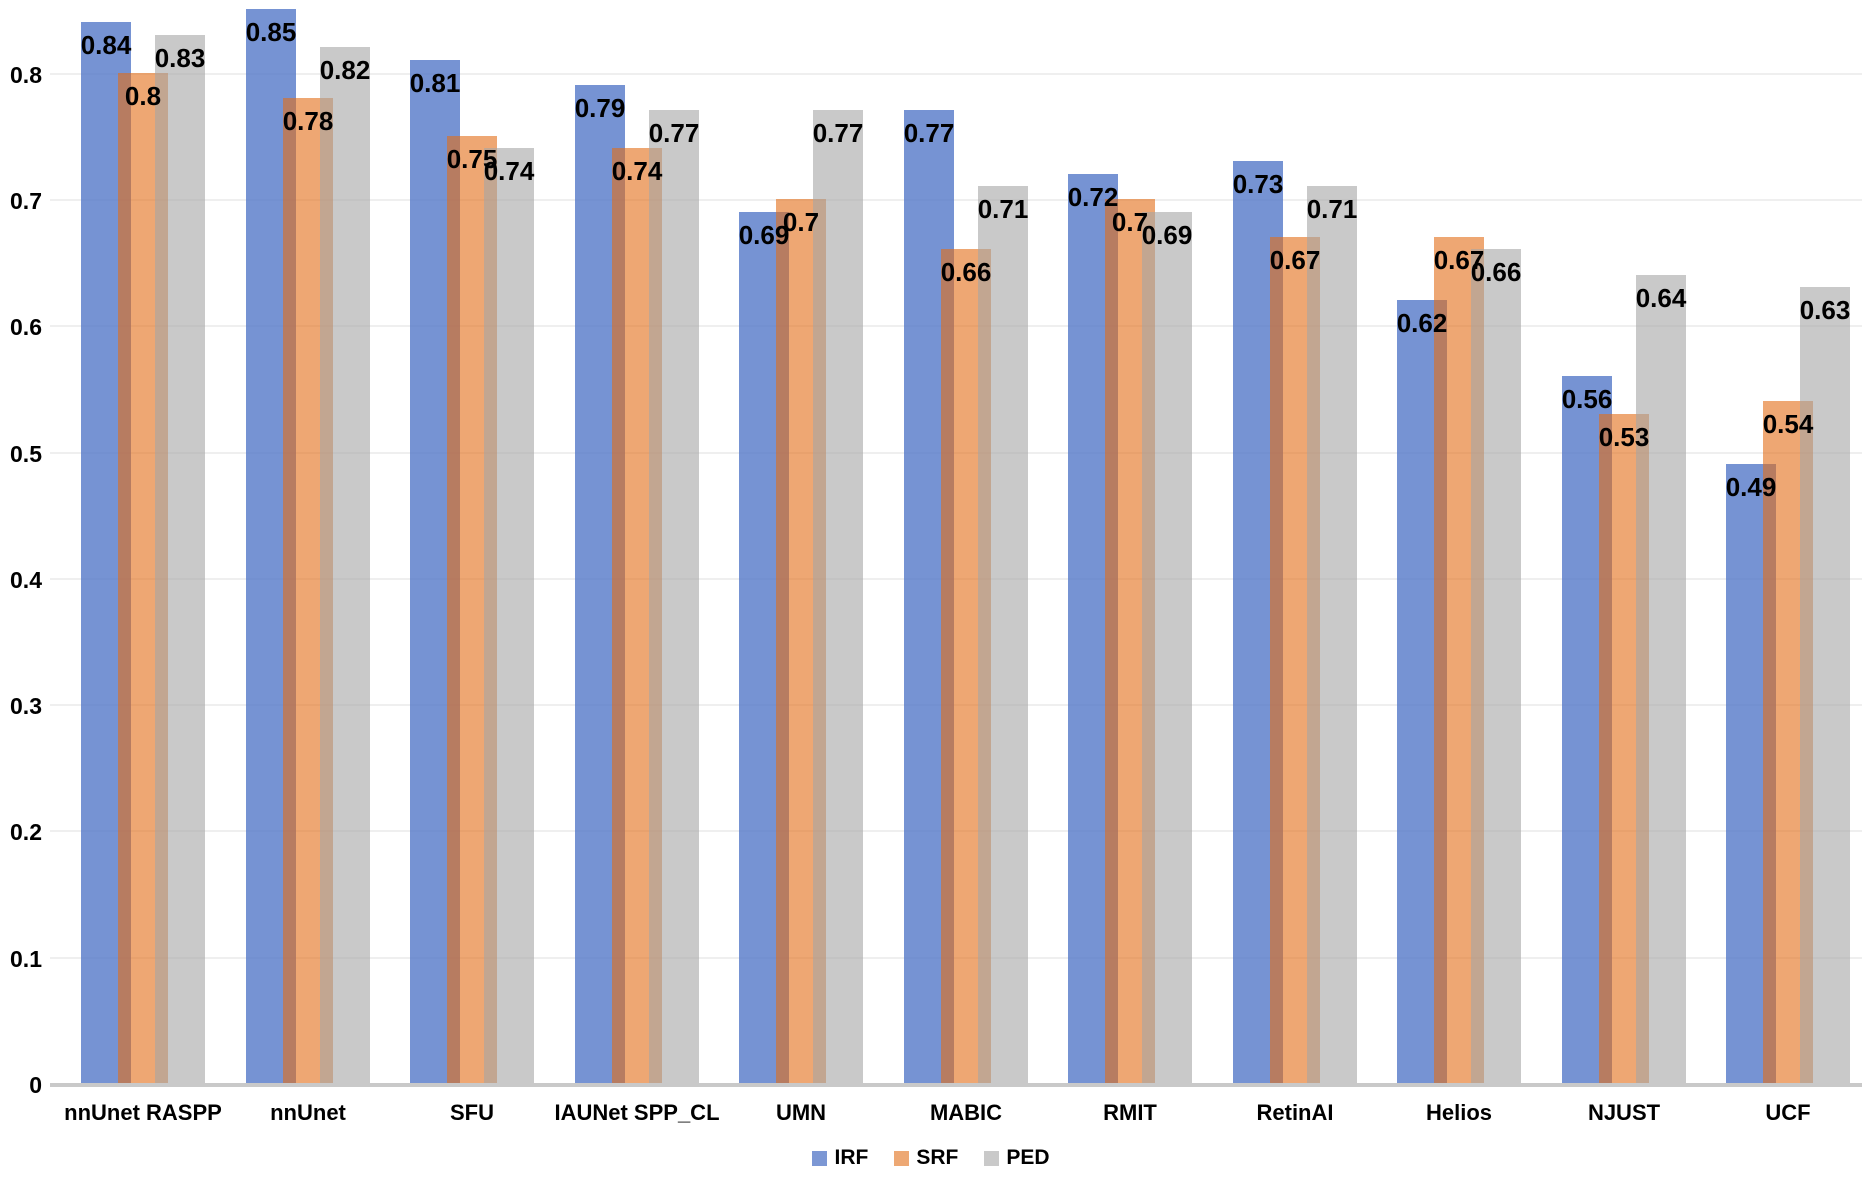 The width and height of the screenshot is (1862, 1184). Describe the element at coordinates (1825, 310) in the screenshot. I see `data-label-PED: 0.63` at that location.